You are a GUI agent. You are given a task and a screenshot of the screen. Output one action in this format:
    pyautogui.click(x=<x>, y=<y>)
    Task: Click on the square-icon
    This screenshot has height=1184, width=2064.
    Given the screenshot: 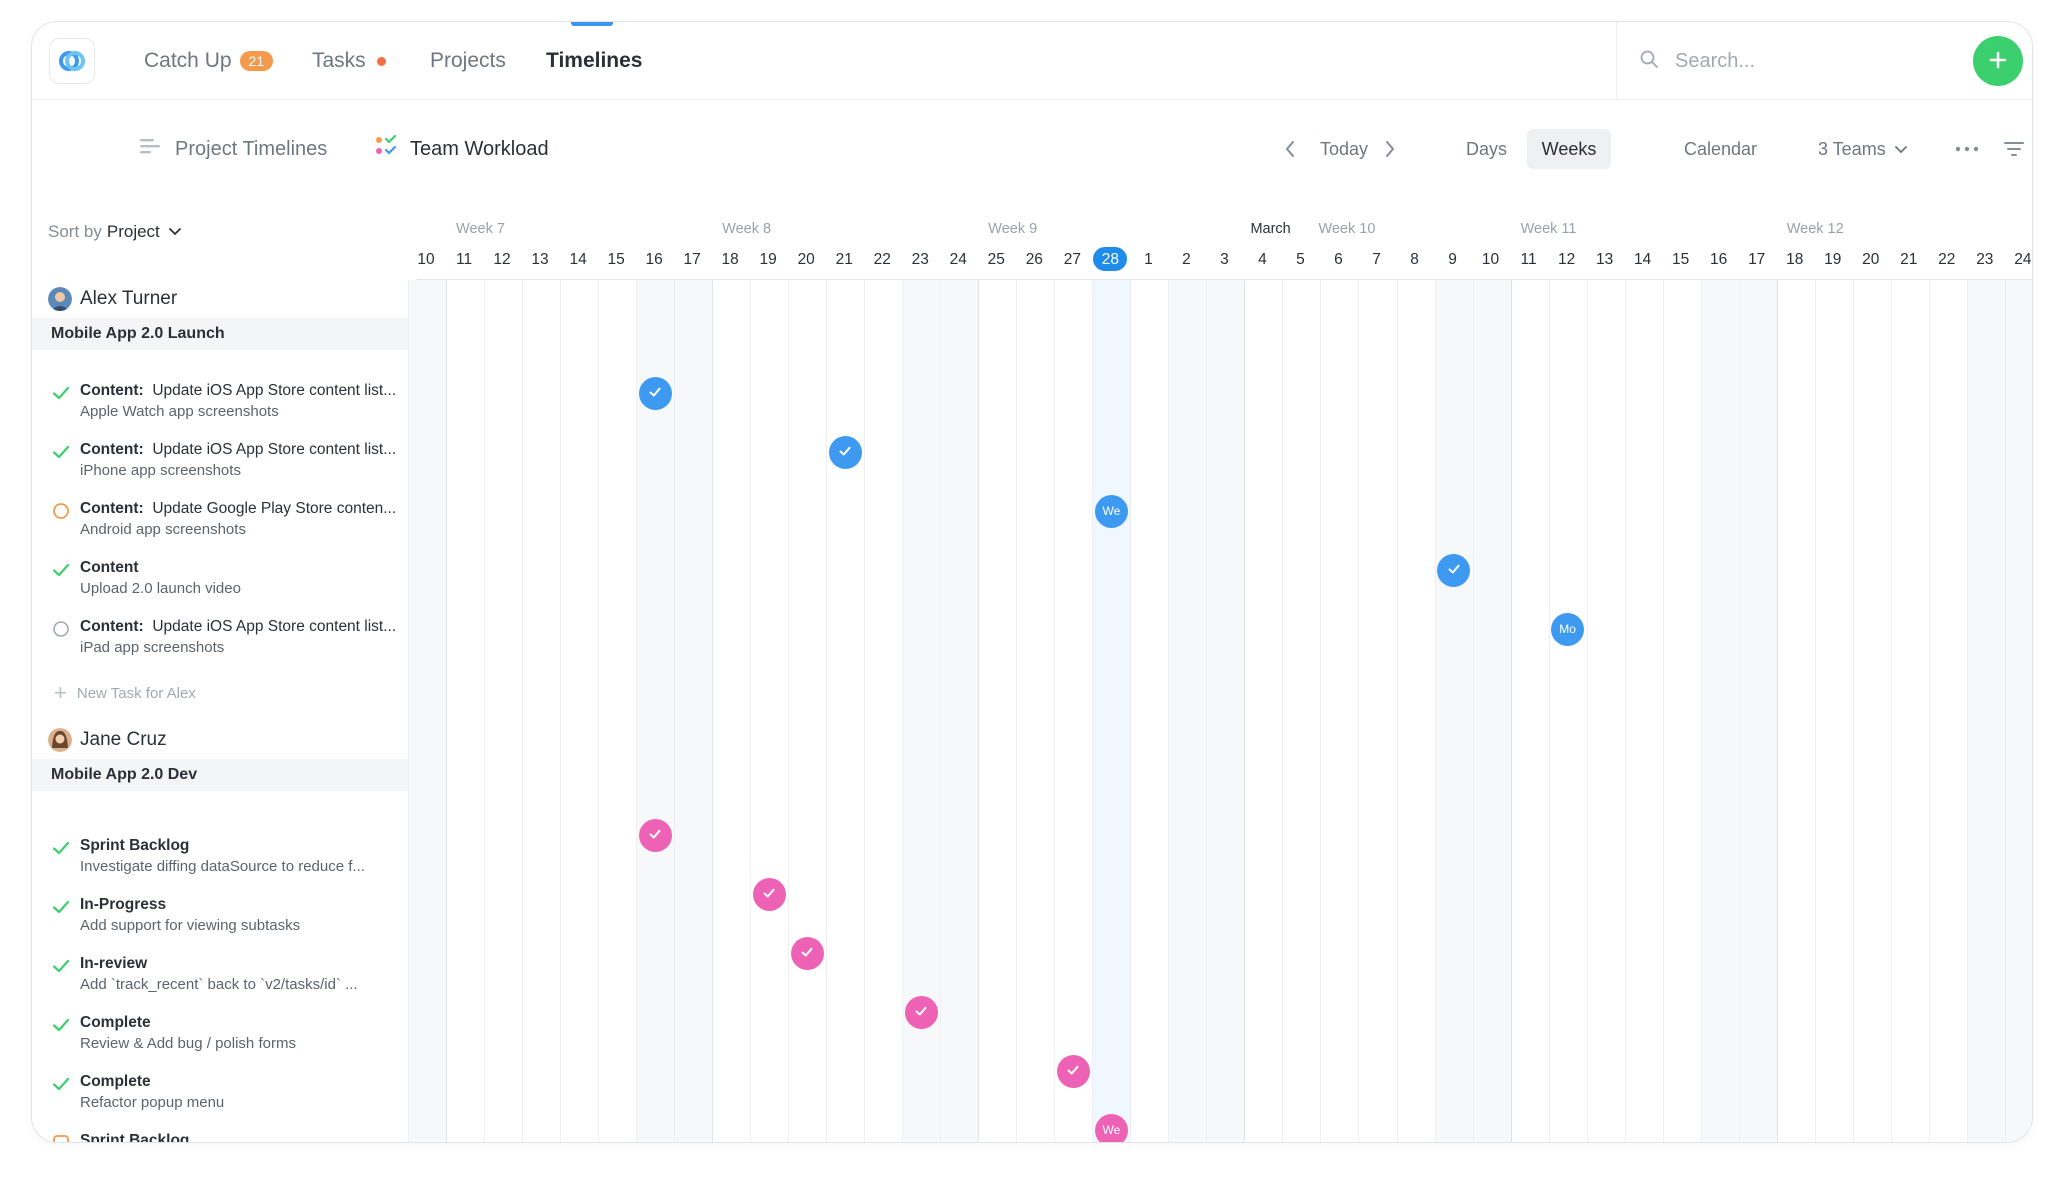 What is the action you would take?
    pyautogui.click(x=61, y=1138)
    